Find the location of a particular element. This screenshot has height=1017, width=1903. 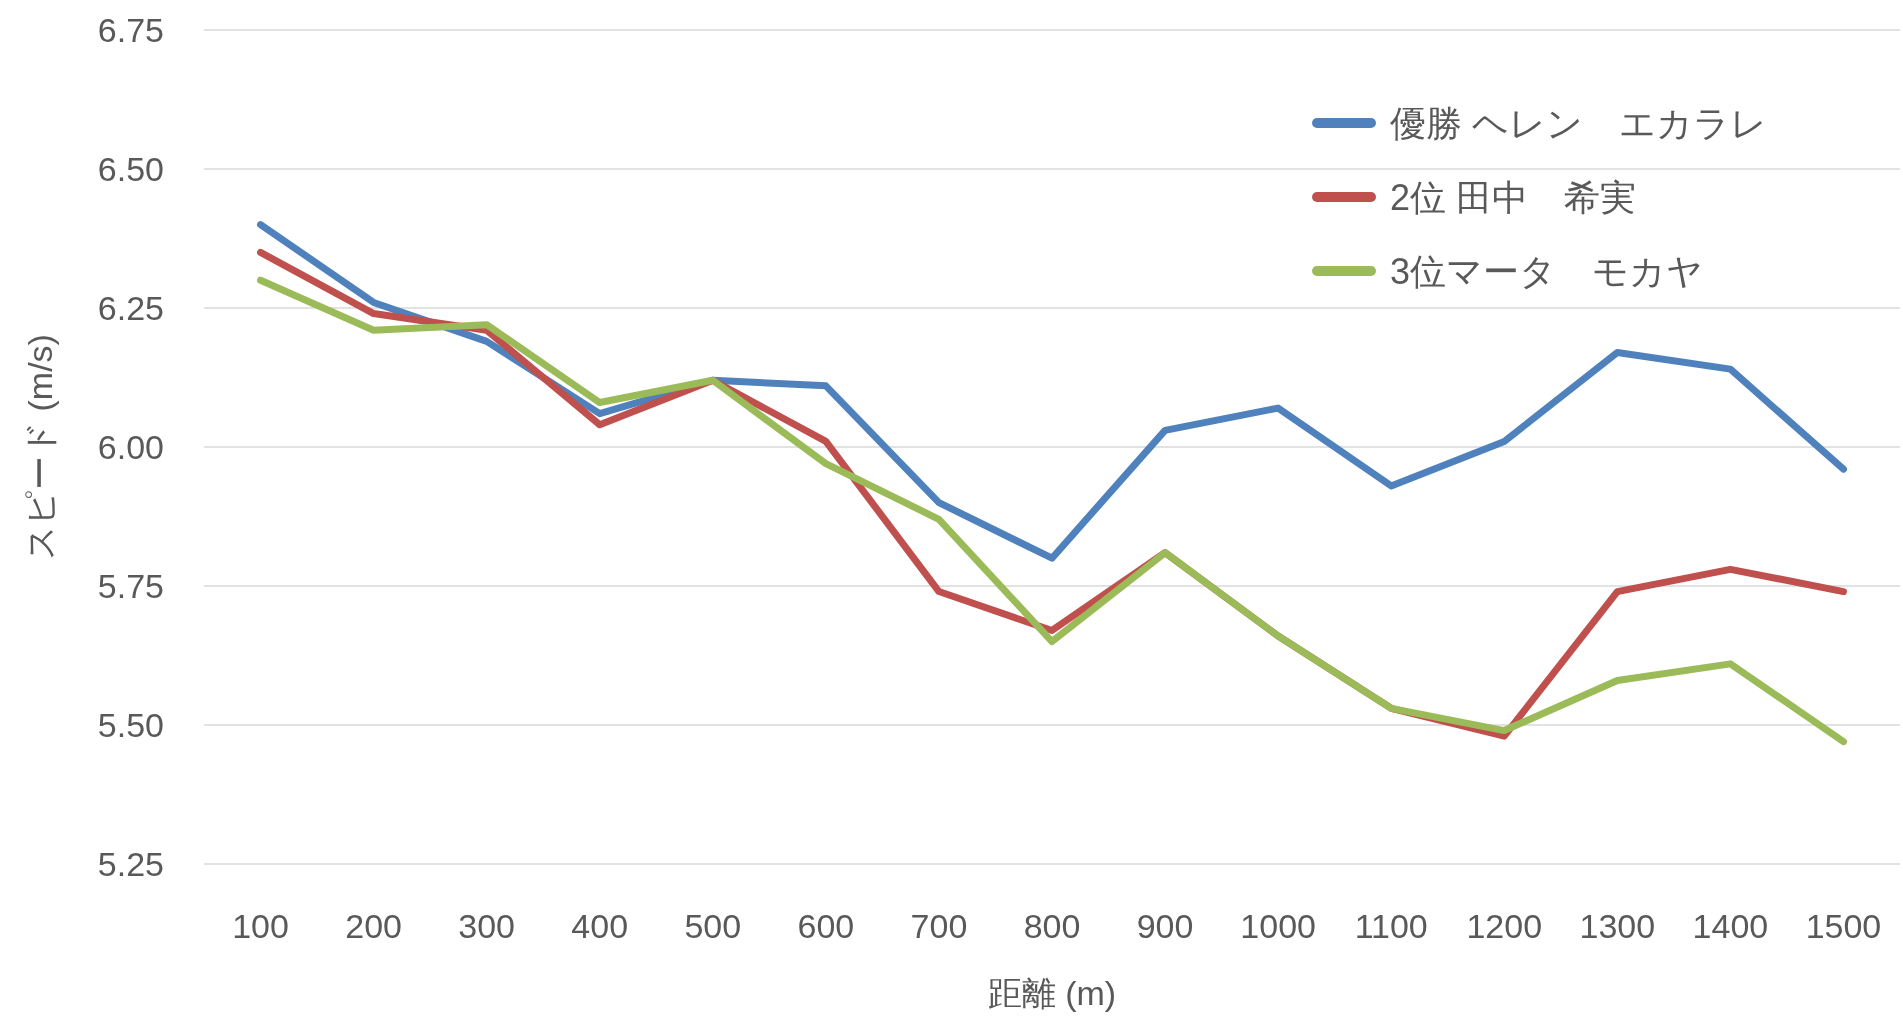

y-axis-title: スピード (m/s) is located at coordinates (40, 447).